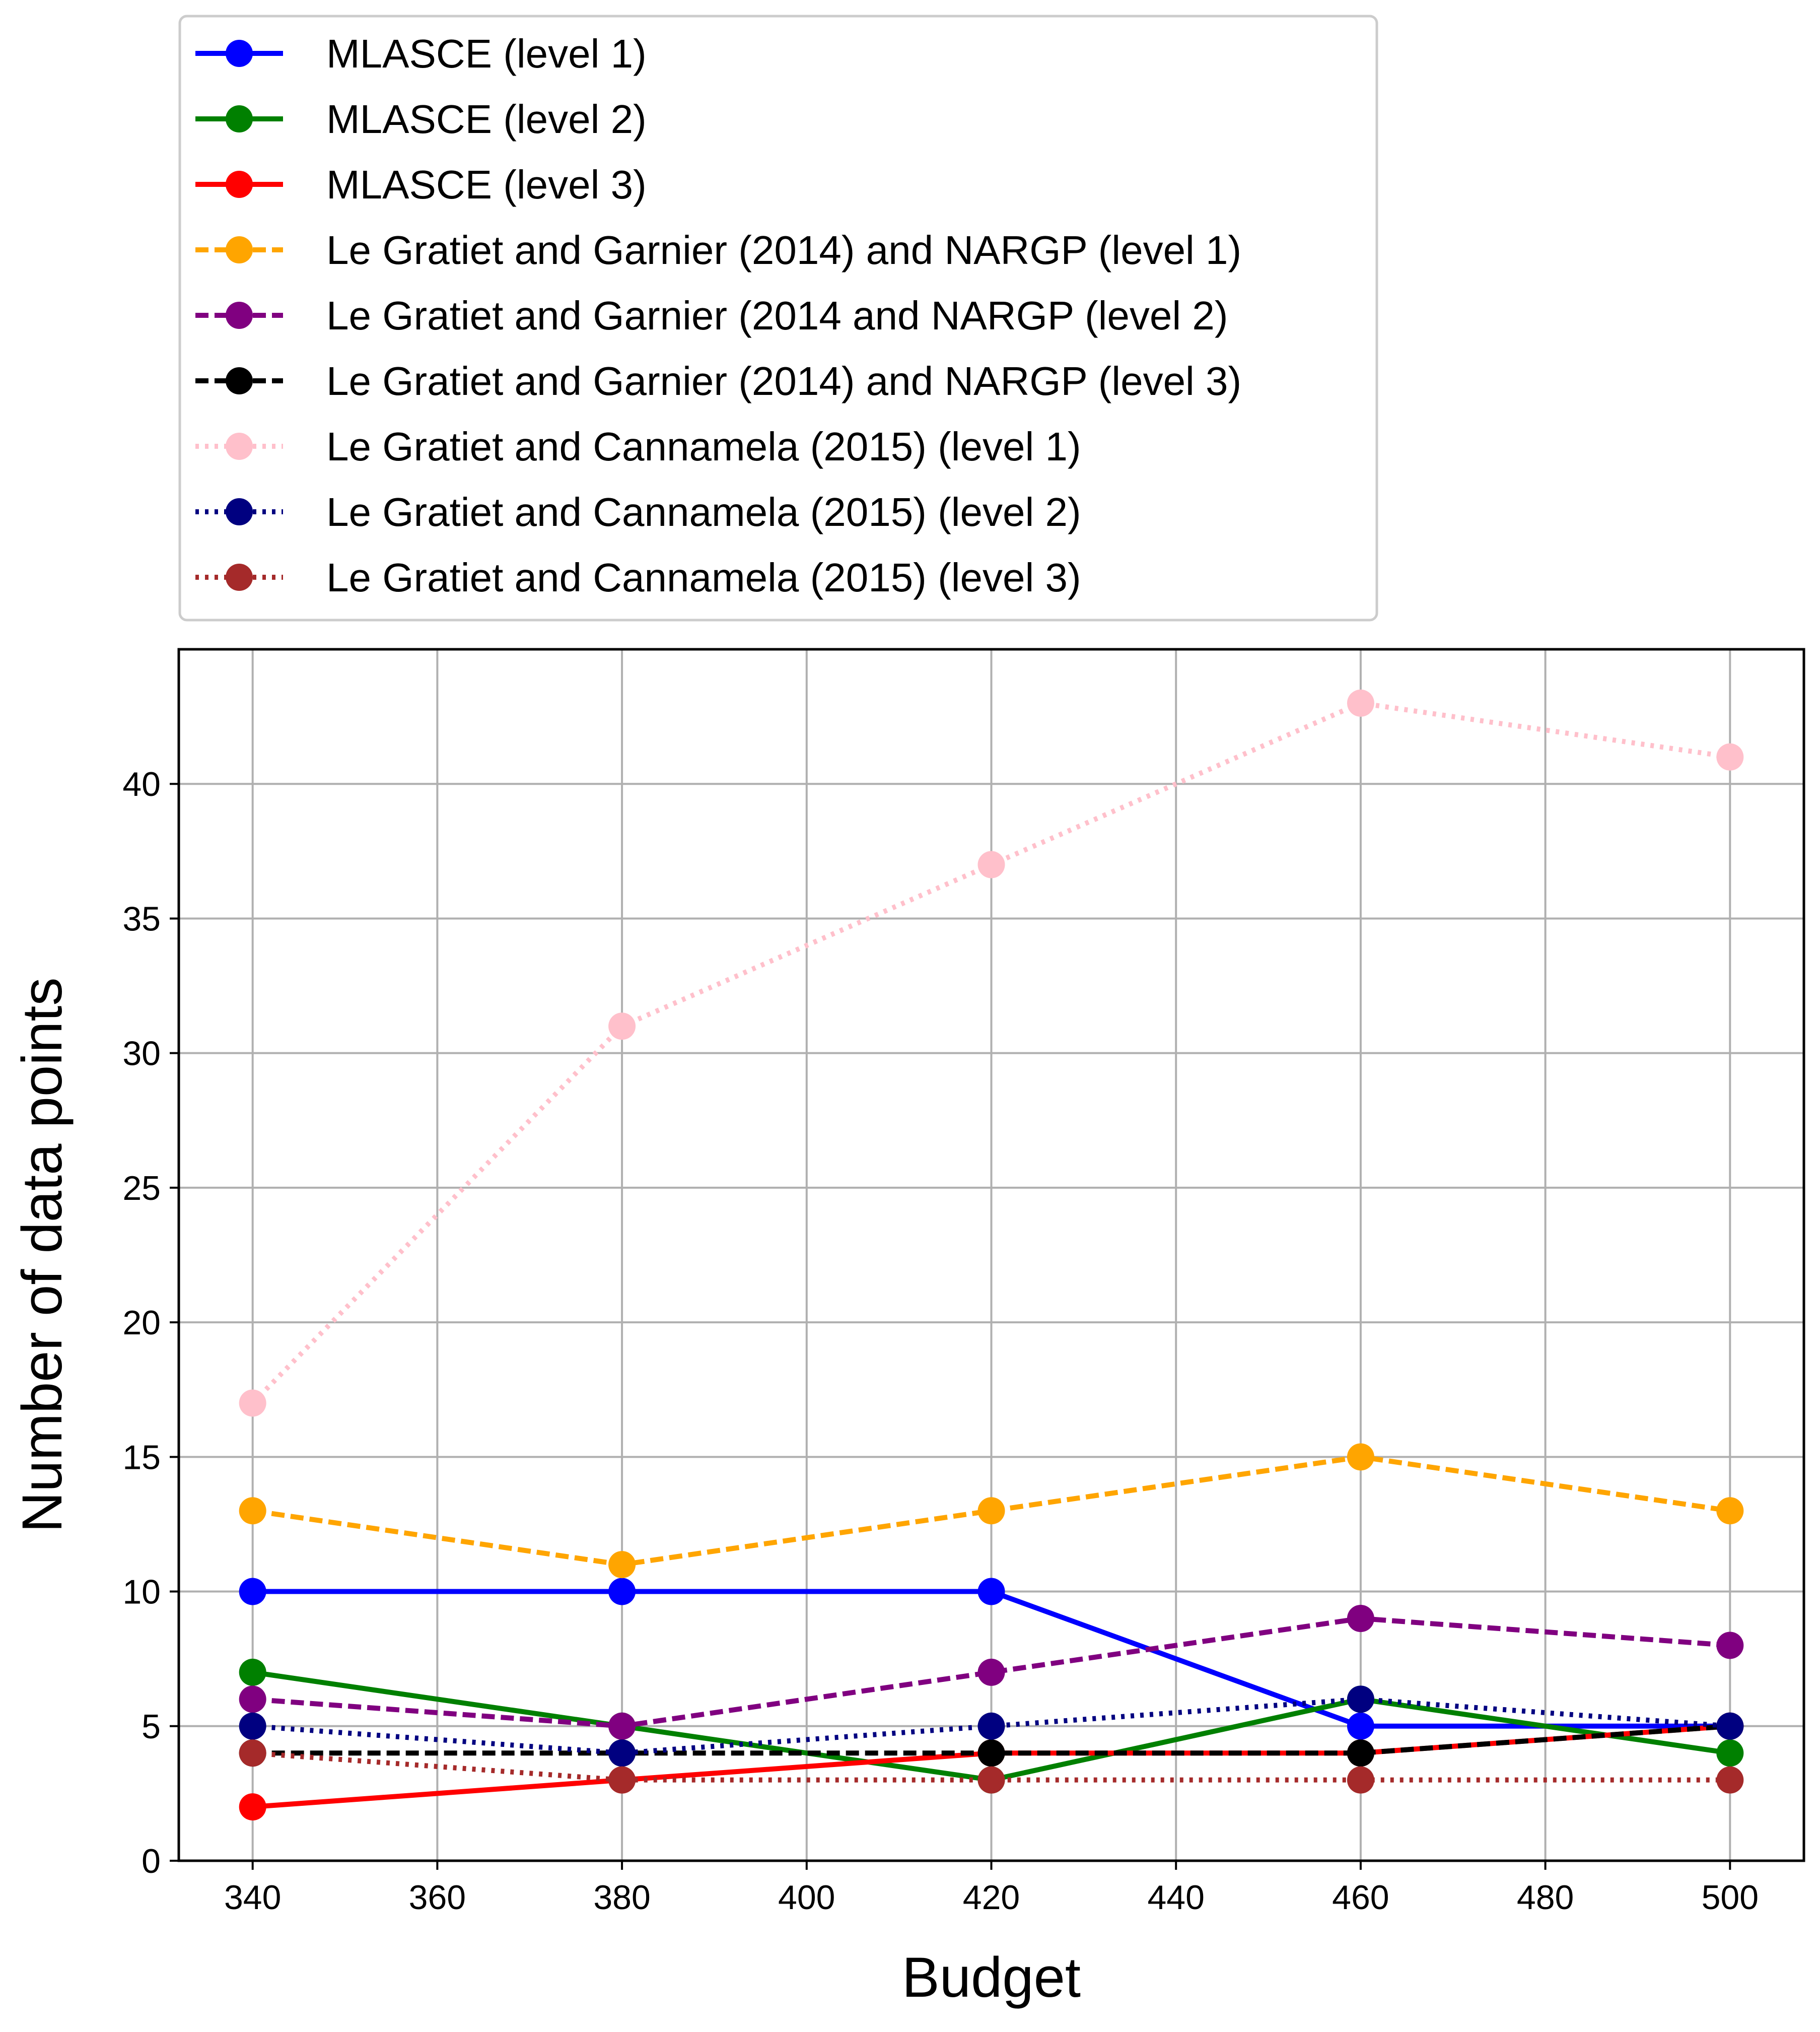 The image size is (1820, 2032). I want to click on x-tick-label: 400, so click(806, 1897).